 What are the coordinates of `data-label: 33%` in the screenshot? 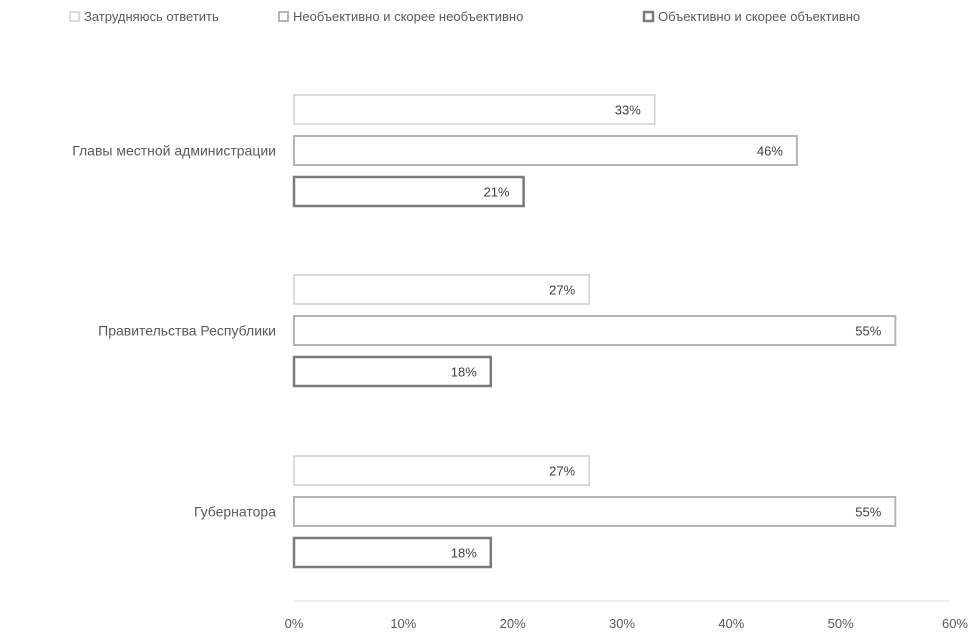 It's located at (628, 110).